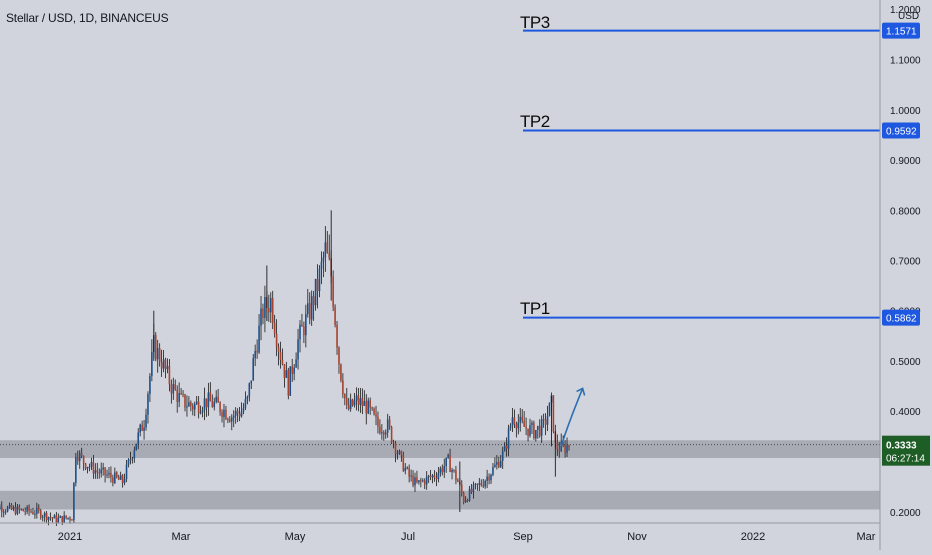  What do you see at coordinates (905, 412) in the screenshot?
I see `y-tick-label: 0.4000` at bounding box center [905, 412].